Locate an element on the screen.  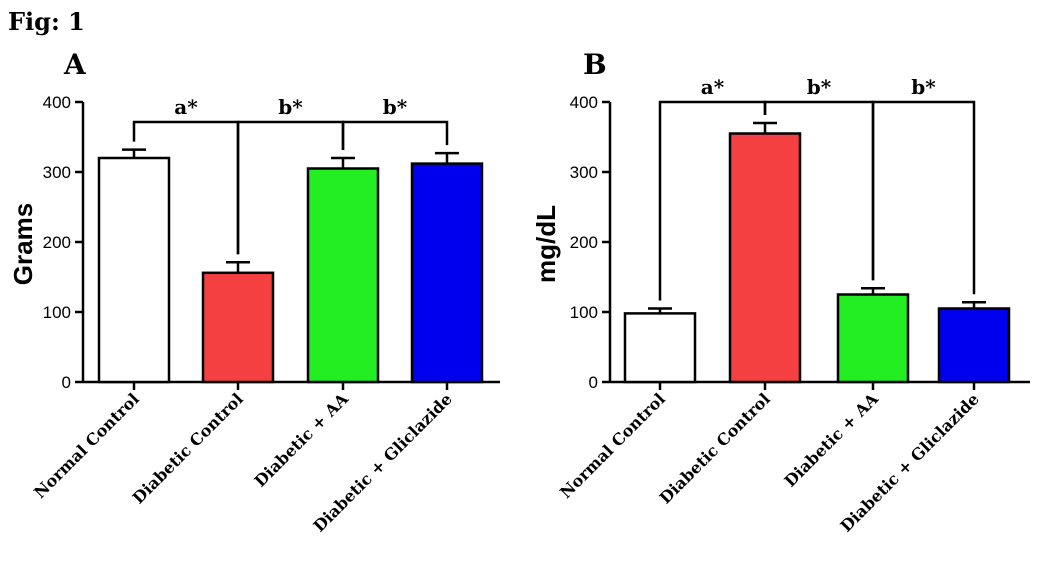
y-axis-label: Grams is located at coordinates (23, 244).